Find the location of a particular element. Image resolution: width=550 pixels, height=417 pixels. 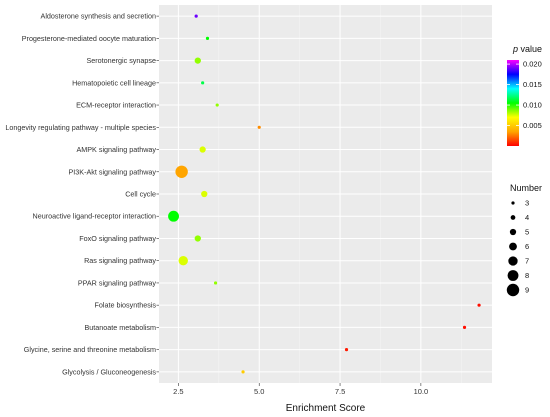

number-legend-label: 3 is located at coordinates (527, 203).